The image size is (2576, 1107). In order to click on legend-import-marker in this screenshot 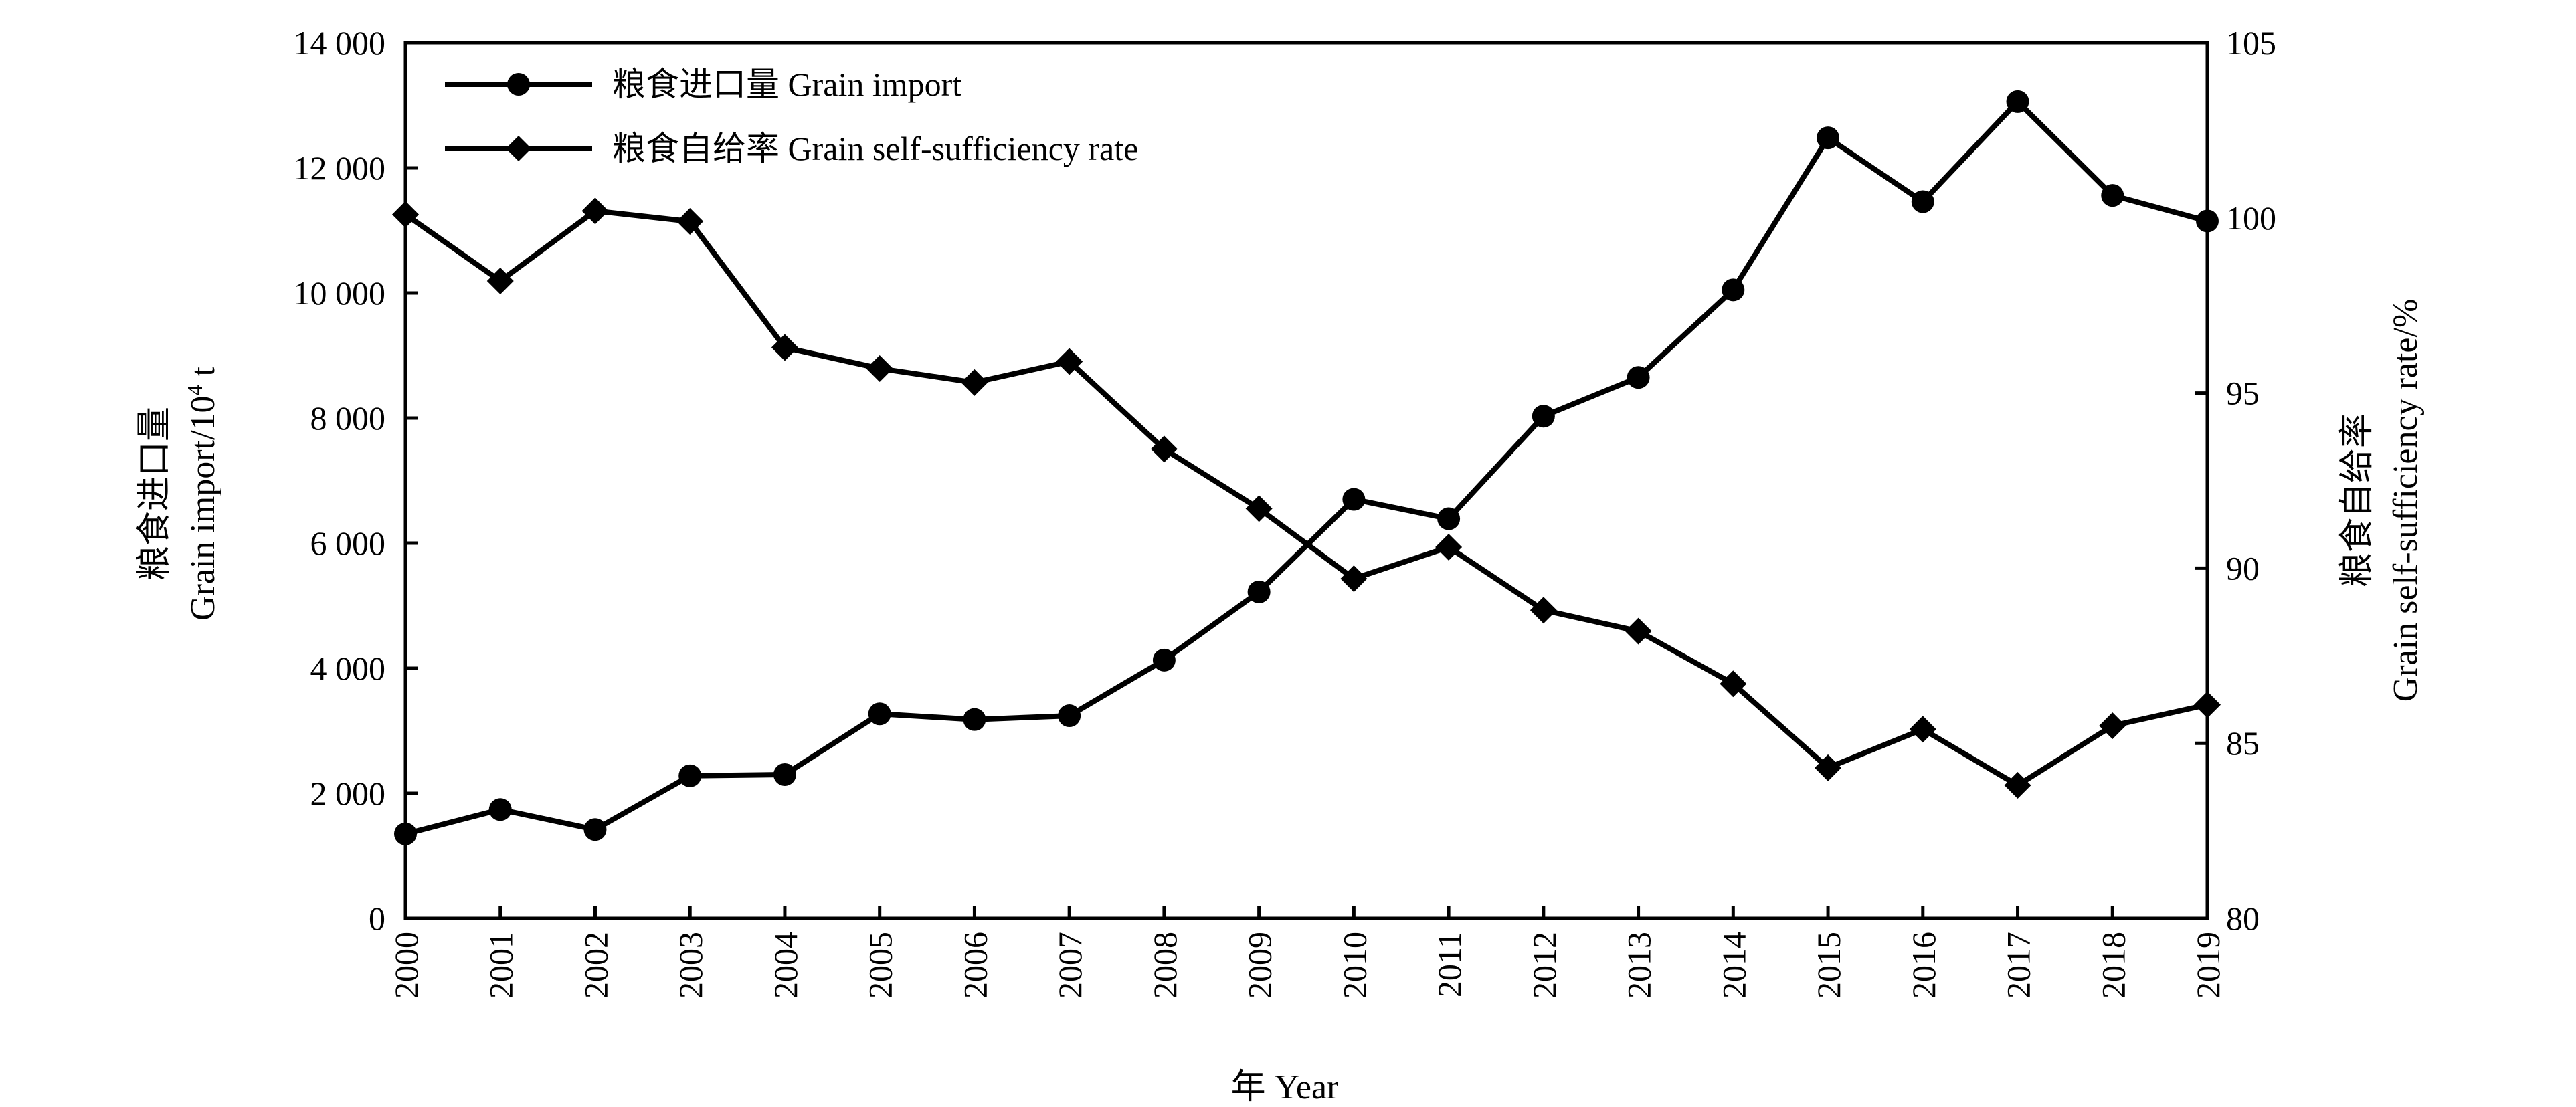, I will do `click(518, 85)`.